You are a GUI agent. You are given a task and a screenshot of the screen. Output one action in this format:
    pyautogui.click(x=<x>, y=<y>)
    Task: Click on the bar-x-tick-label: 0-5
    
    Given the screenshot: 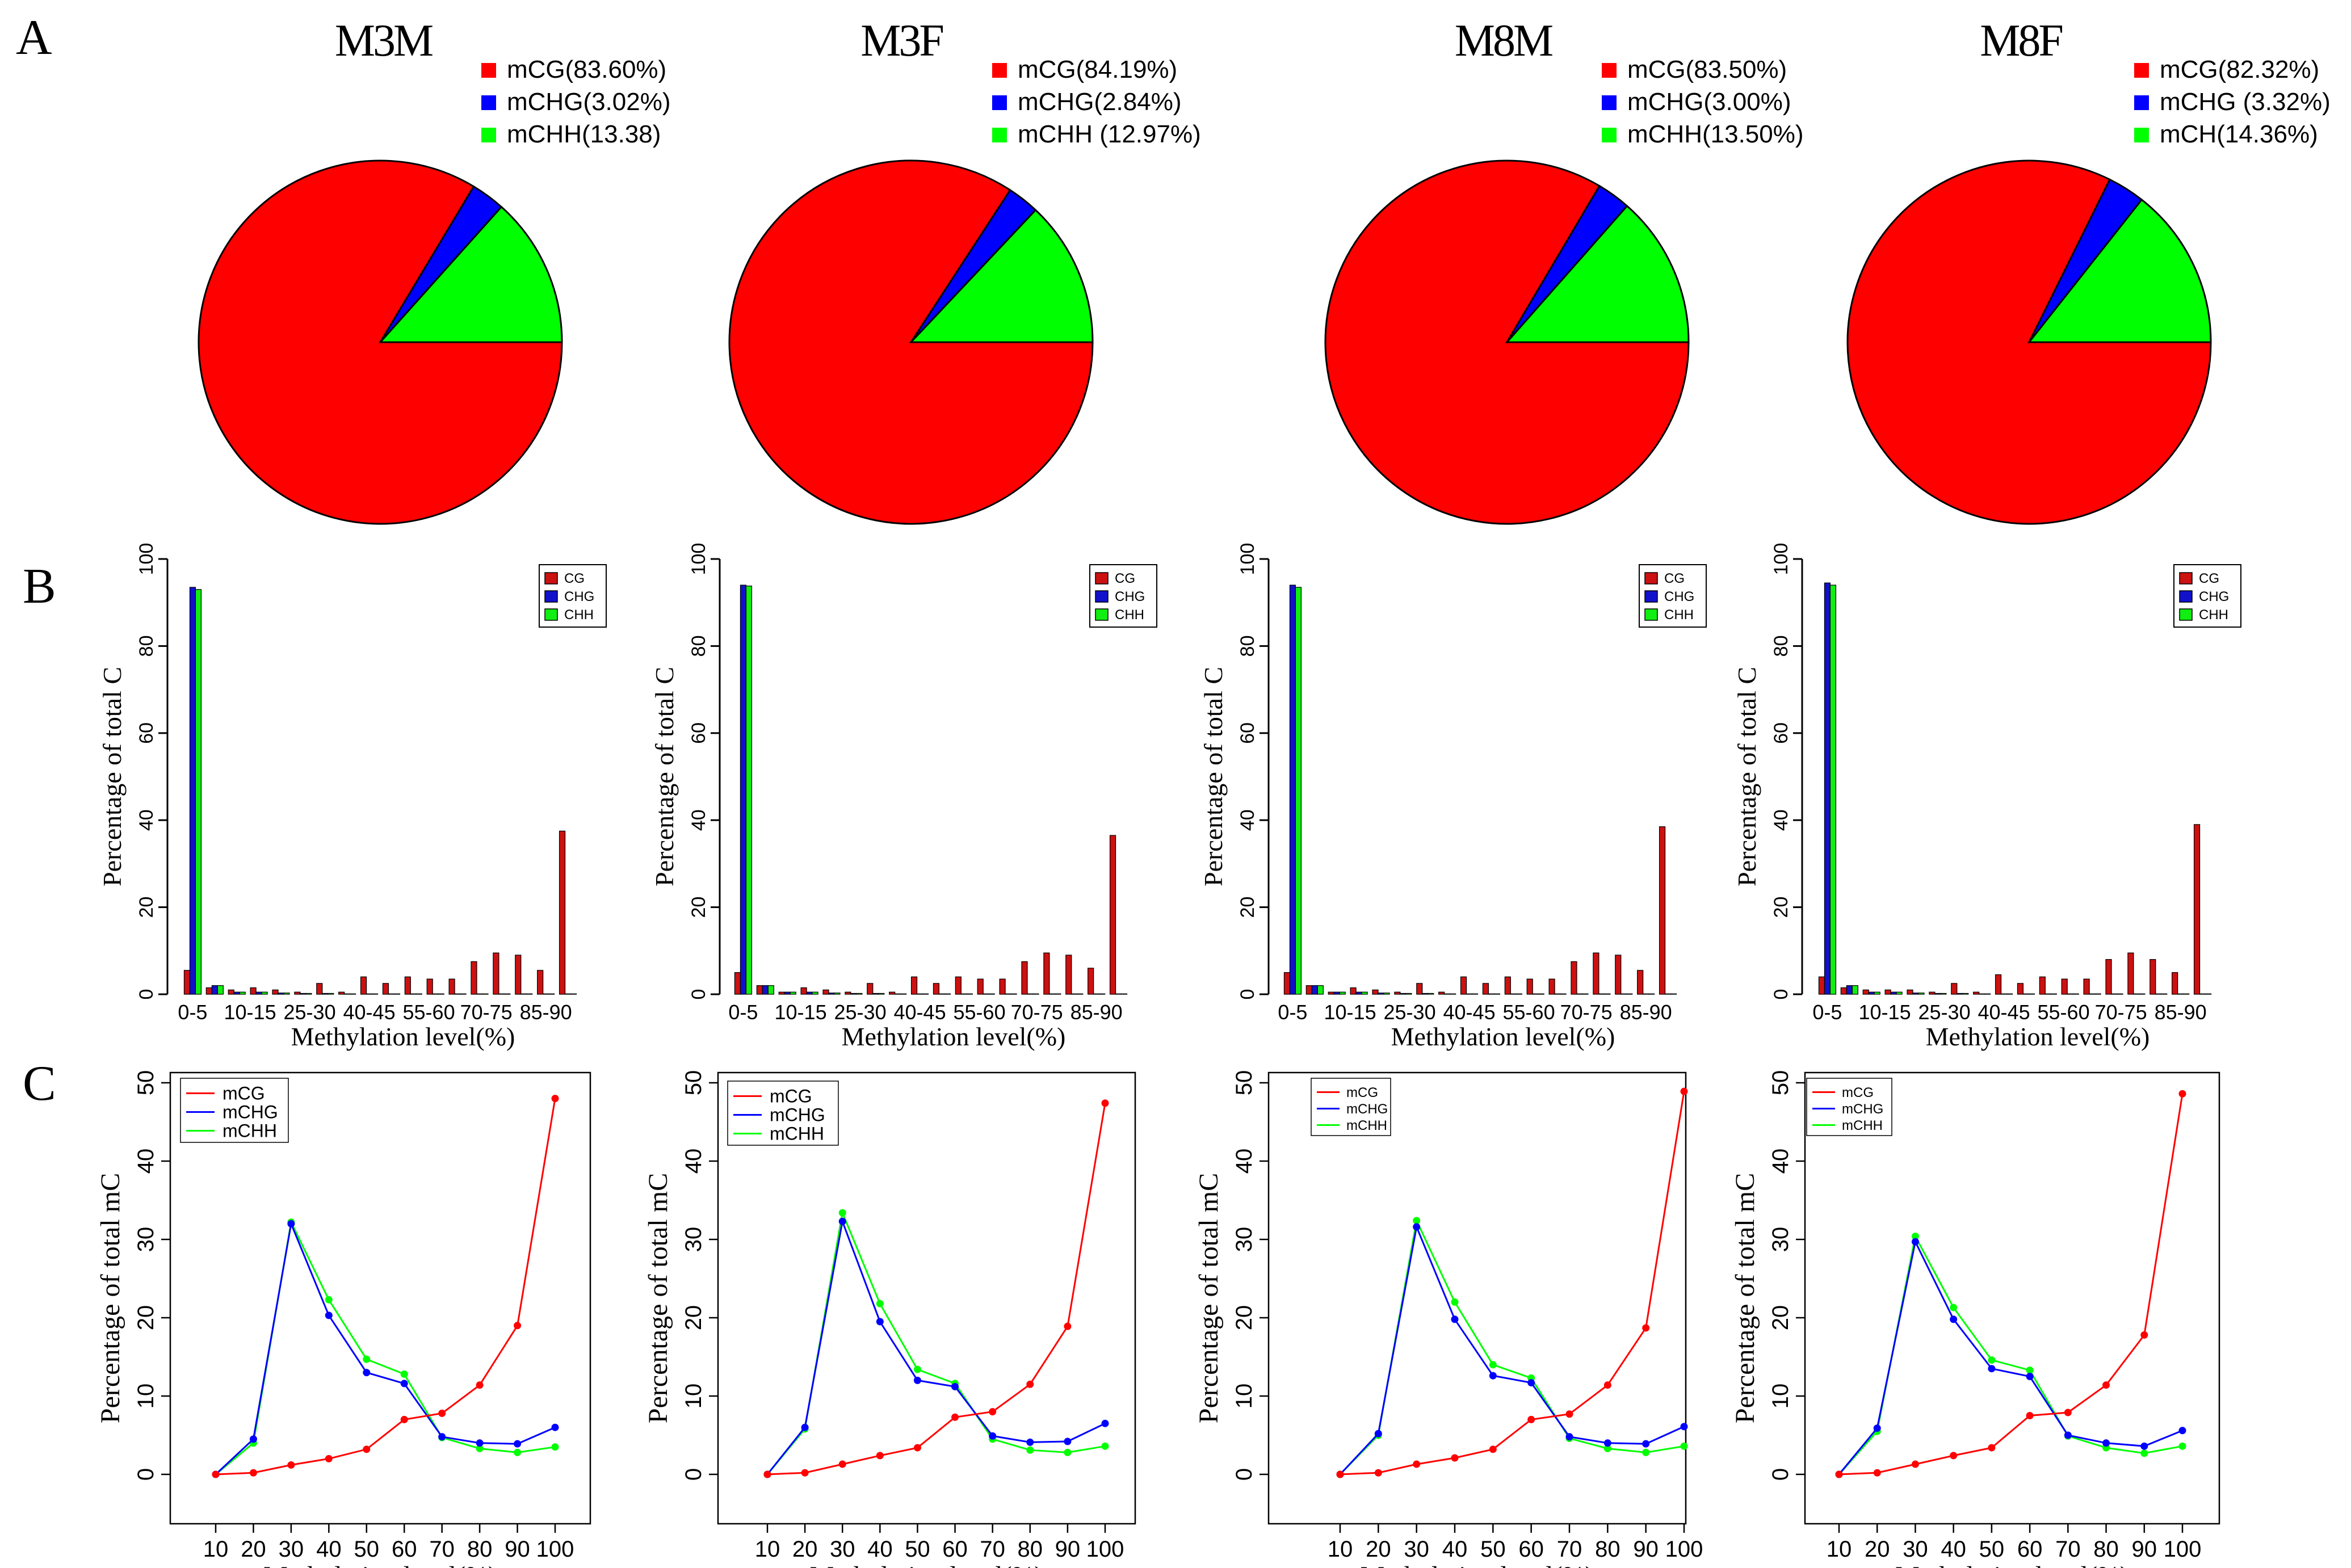 What is the action you would take?
    pyautogui.click(x=743, y=1012)
    